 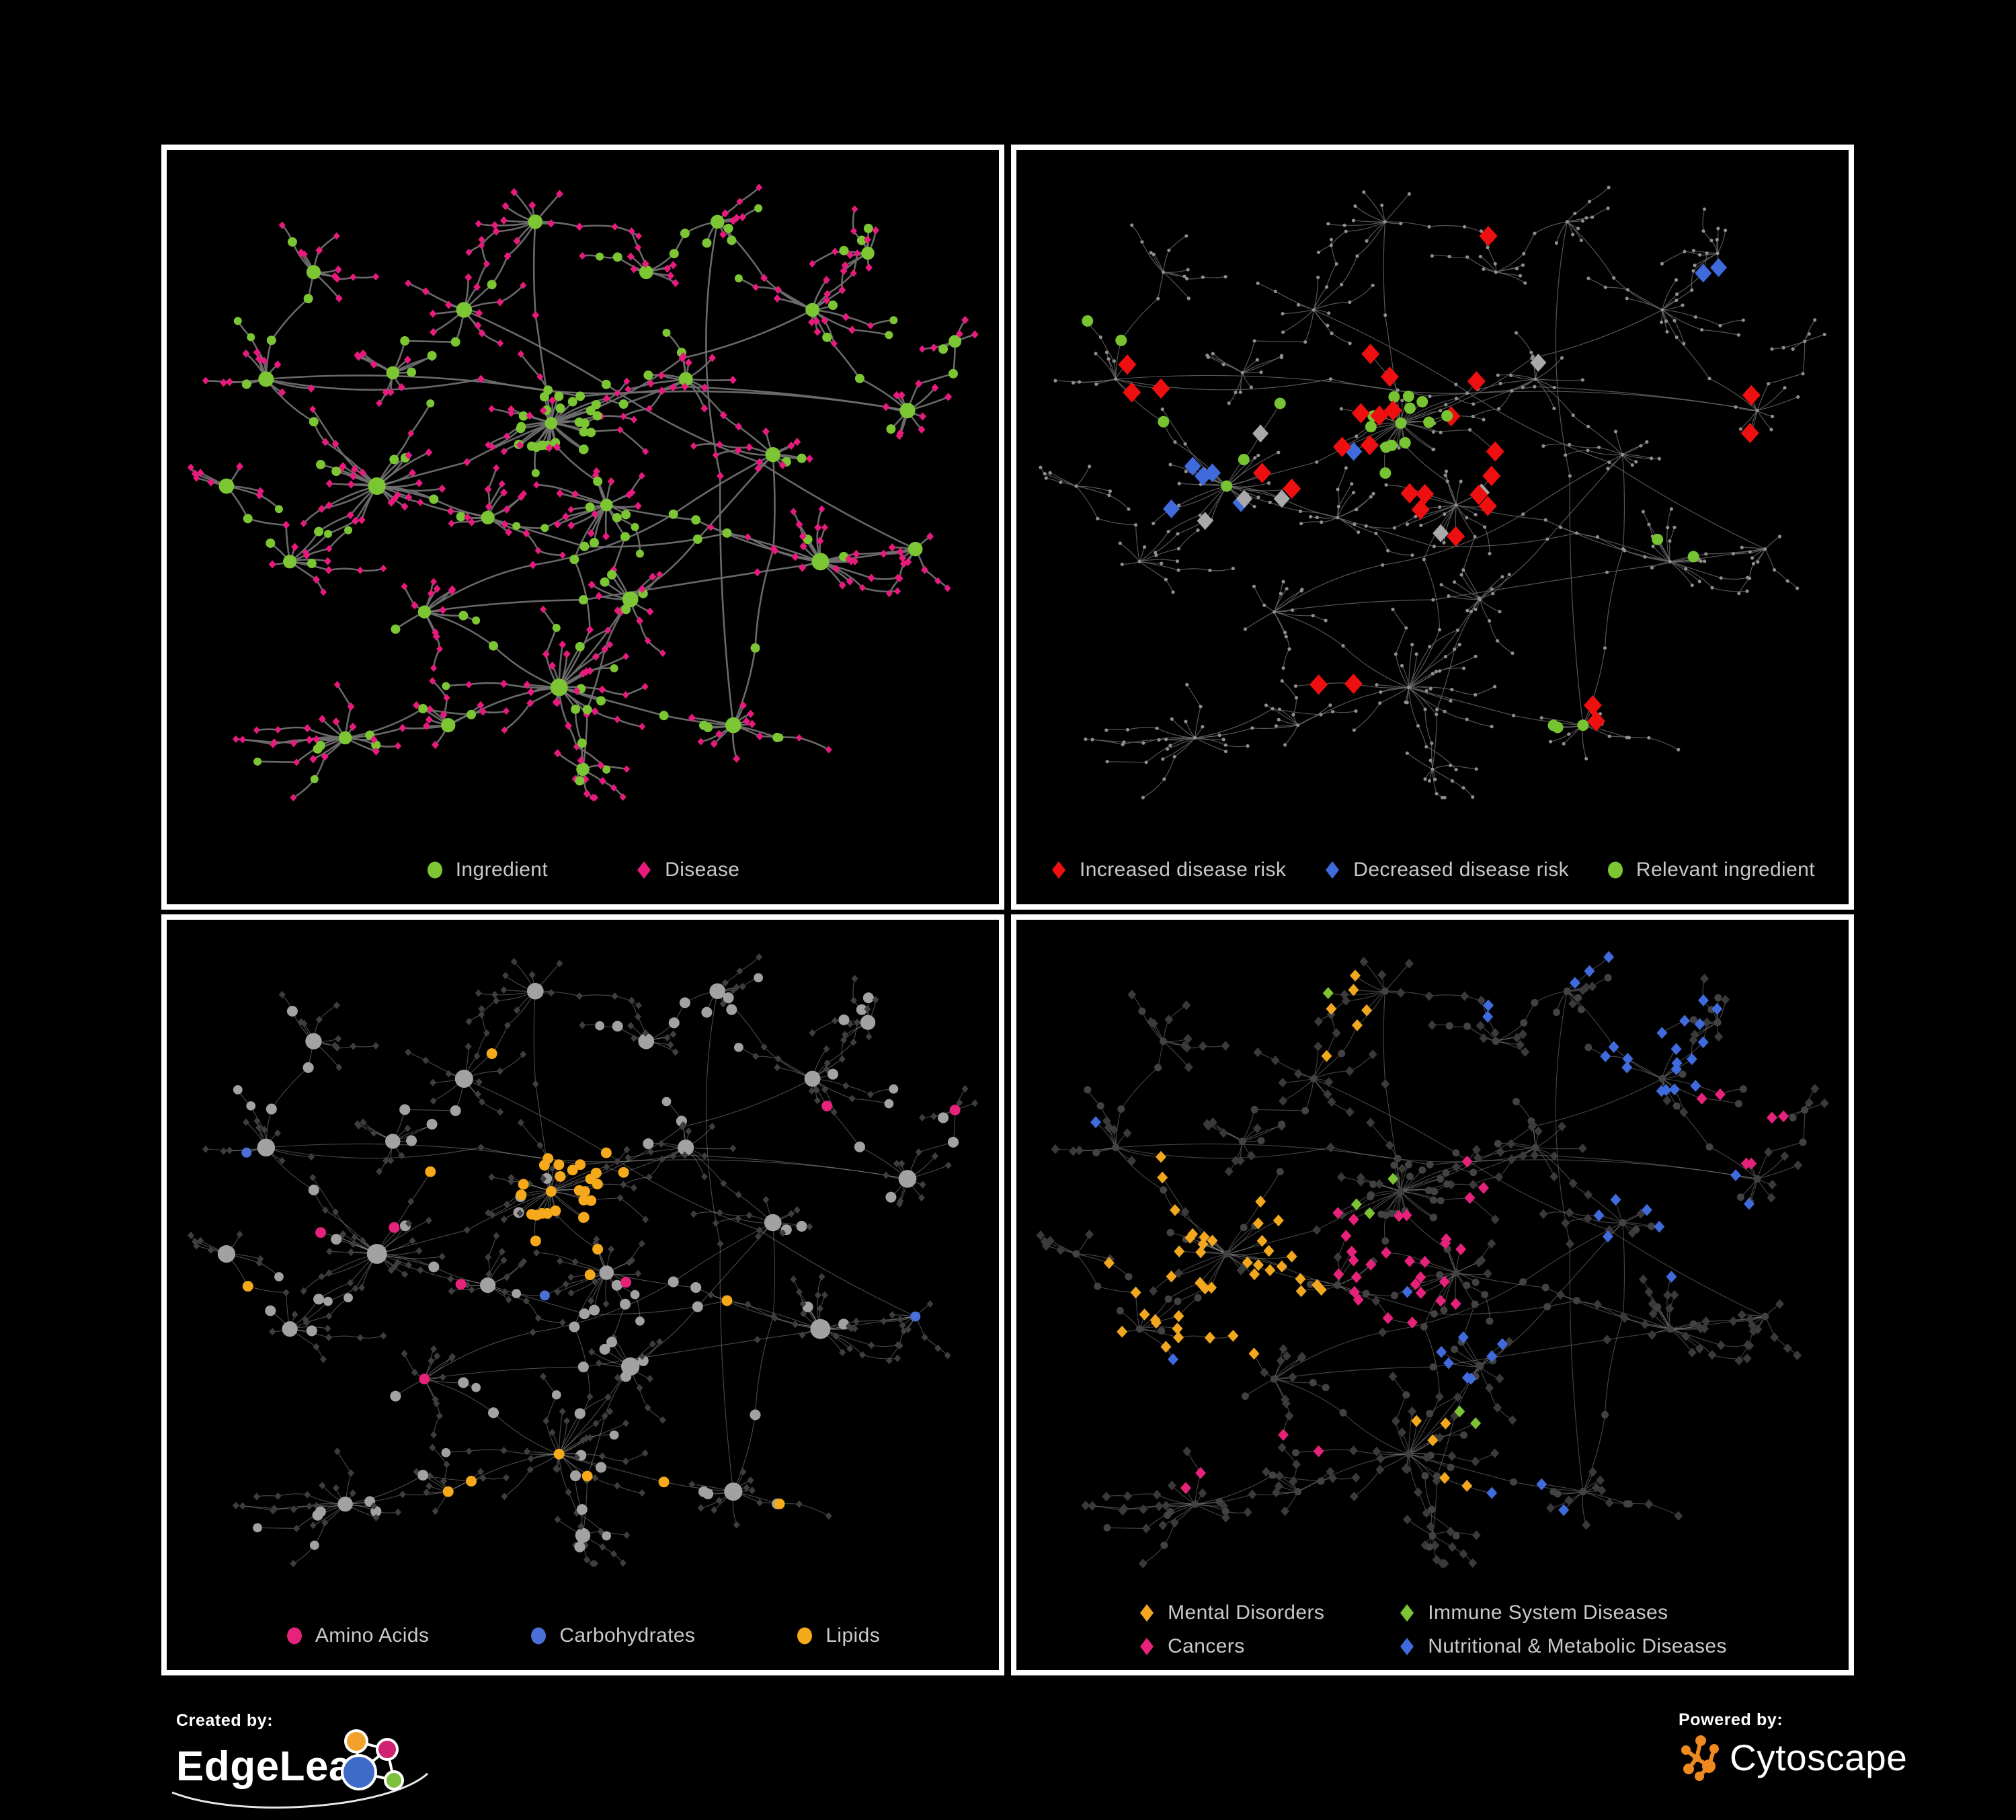 I want to click on legend-item-disease: Disease, so click(x=687, y=870).